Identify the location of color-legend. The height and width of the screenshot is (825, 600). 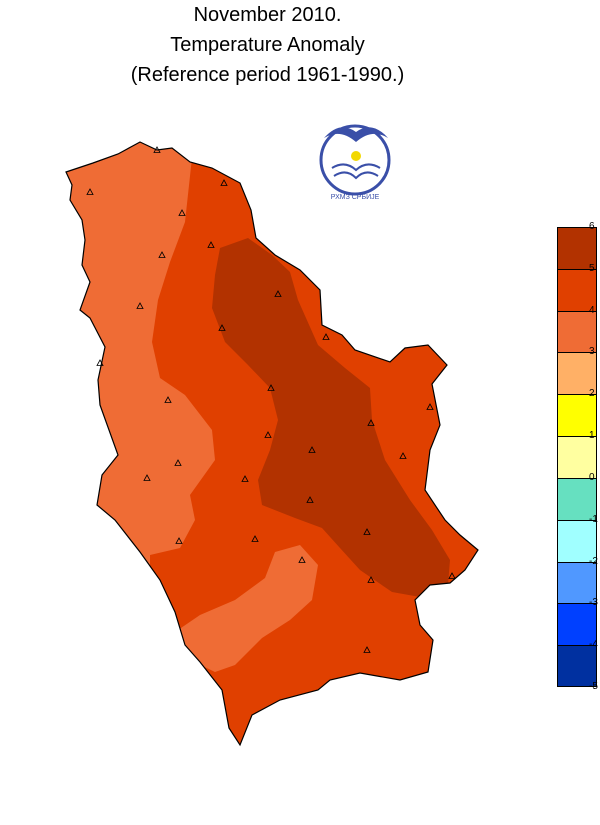
(577, 457).